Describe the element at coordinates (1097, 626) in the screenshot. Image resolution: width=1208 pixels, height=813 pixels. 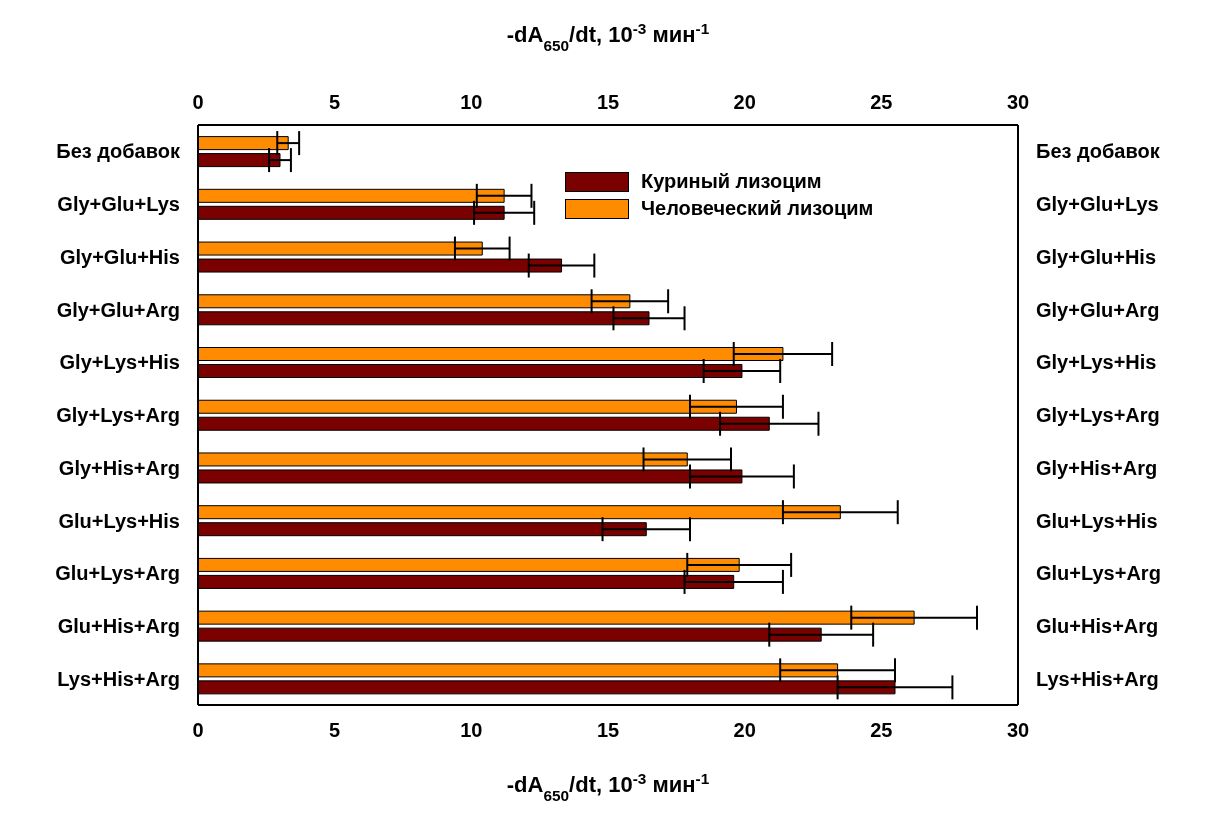
I see `y-tick-label: Glu+His+Arg` at that location.